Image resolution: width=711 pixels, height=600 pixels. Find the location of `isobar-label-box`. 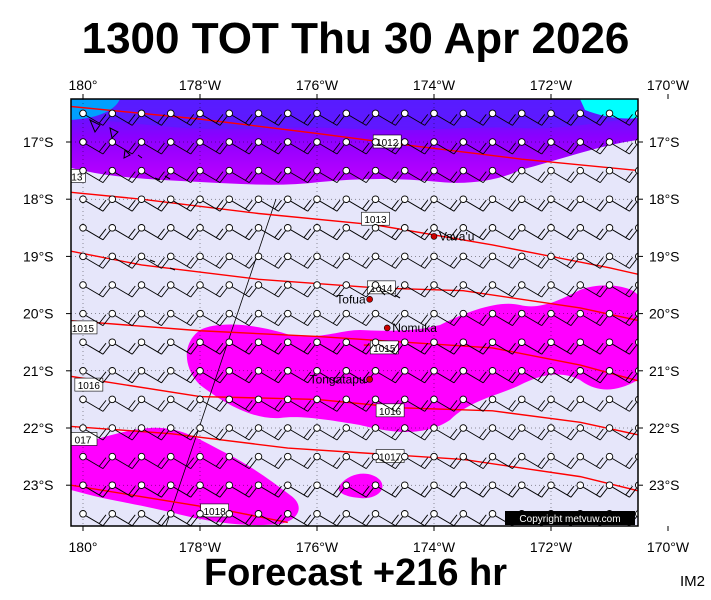

isobar-label-box is located at coordinates (390, 410).